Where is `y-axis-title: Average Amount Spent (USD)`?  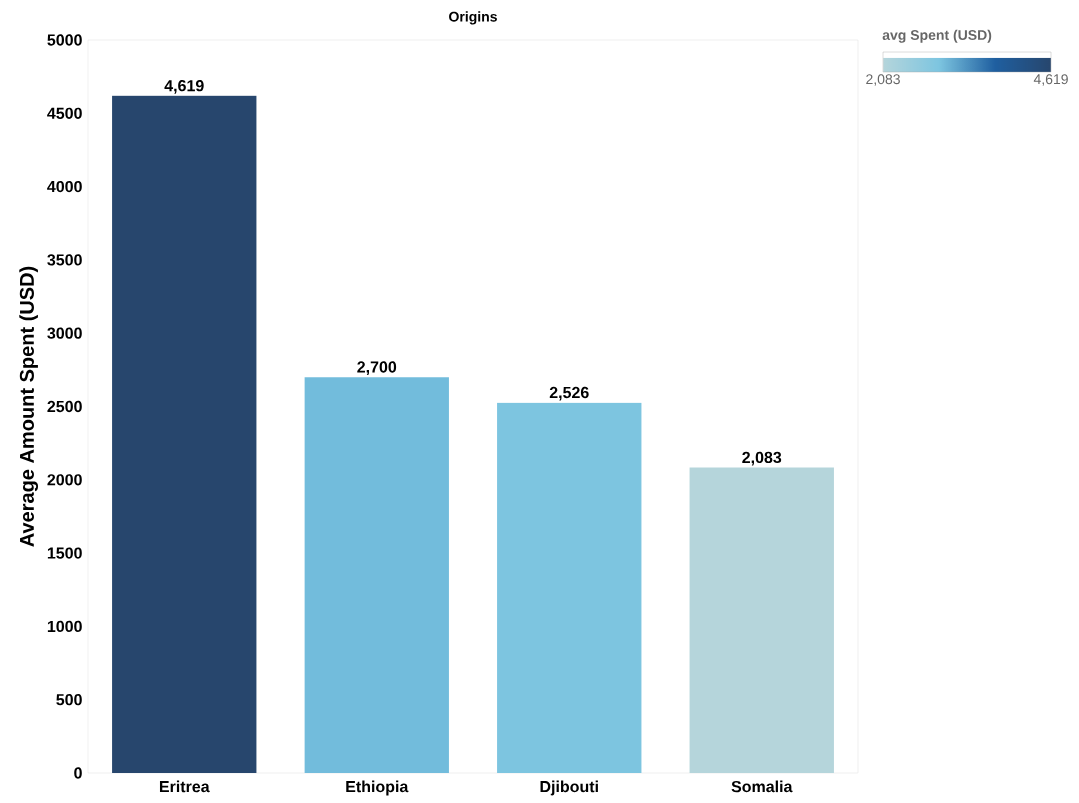 y-axis-title: Average Amount Spent (USD) is located at coordinates (29, 406).